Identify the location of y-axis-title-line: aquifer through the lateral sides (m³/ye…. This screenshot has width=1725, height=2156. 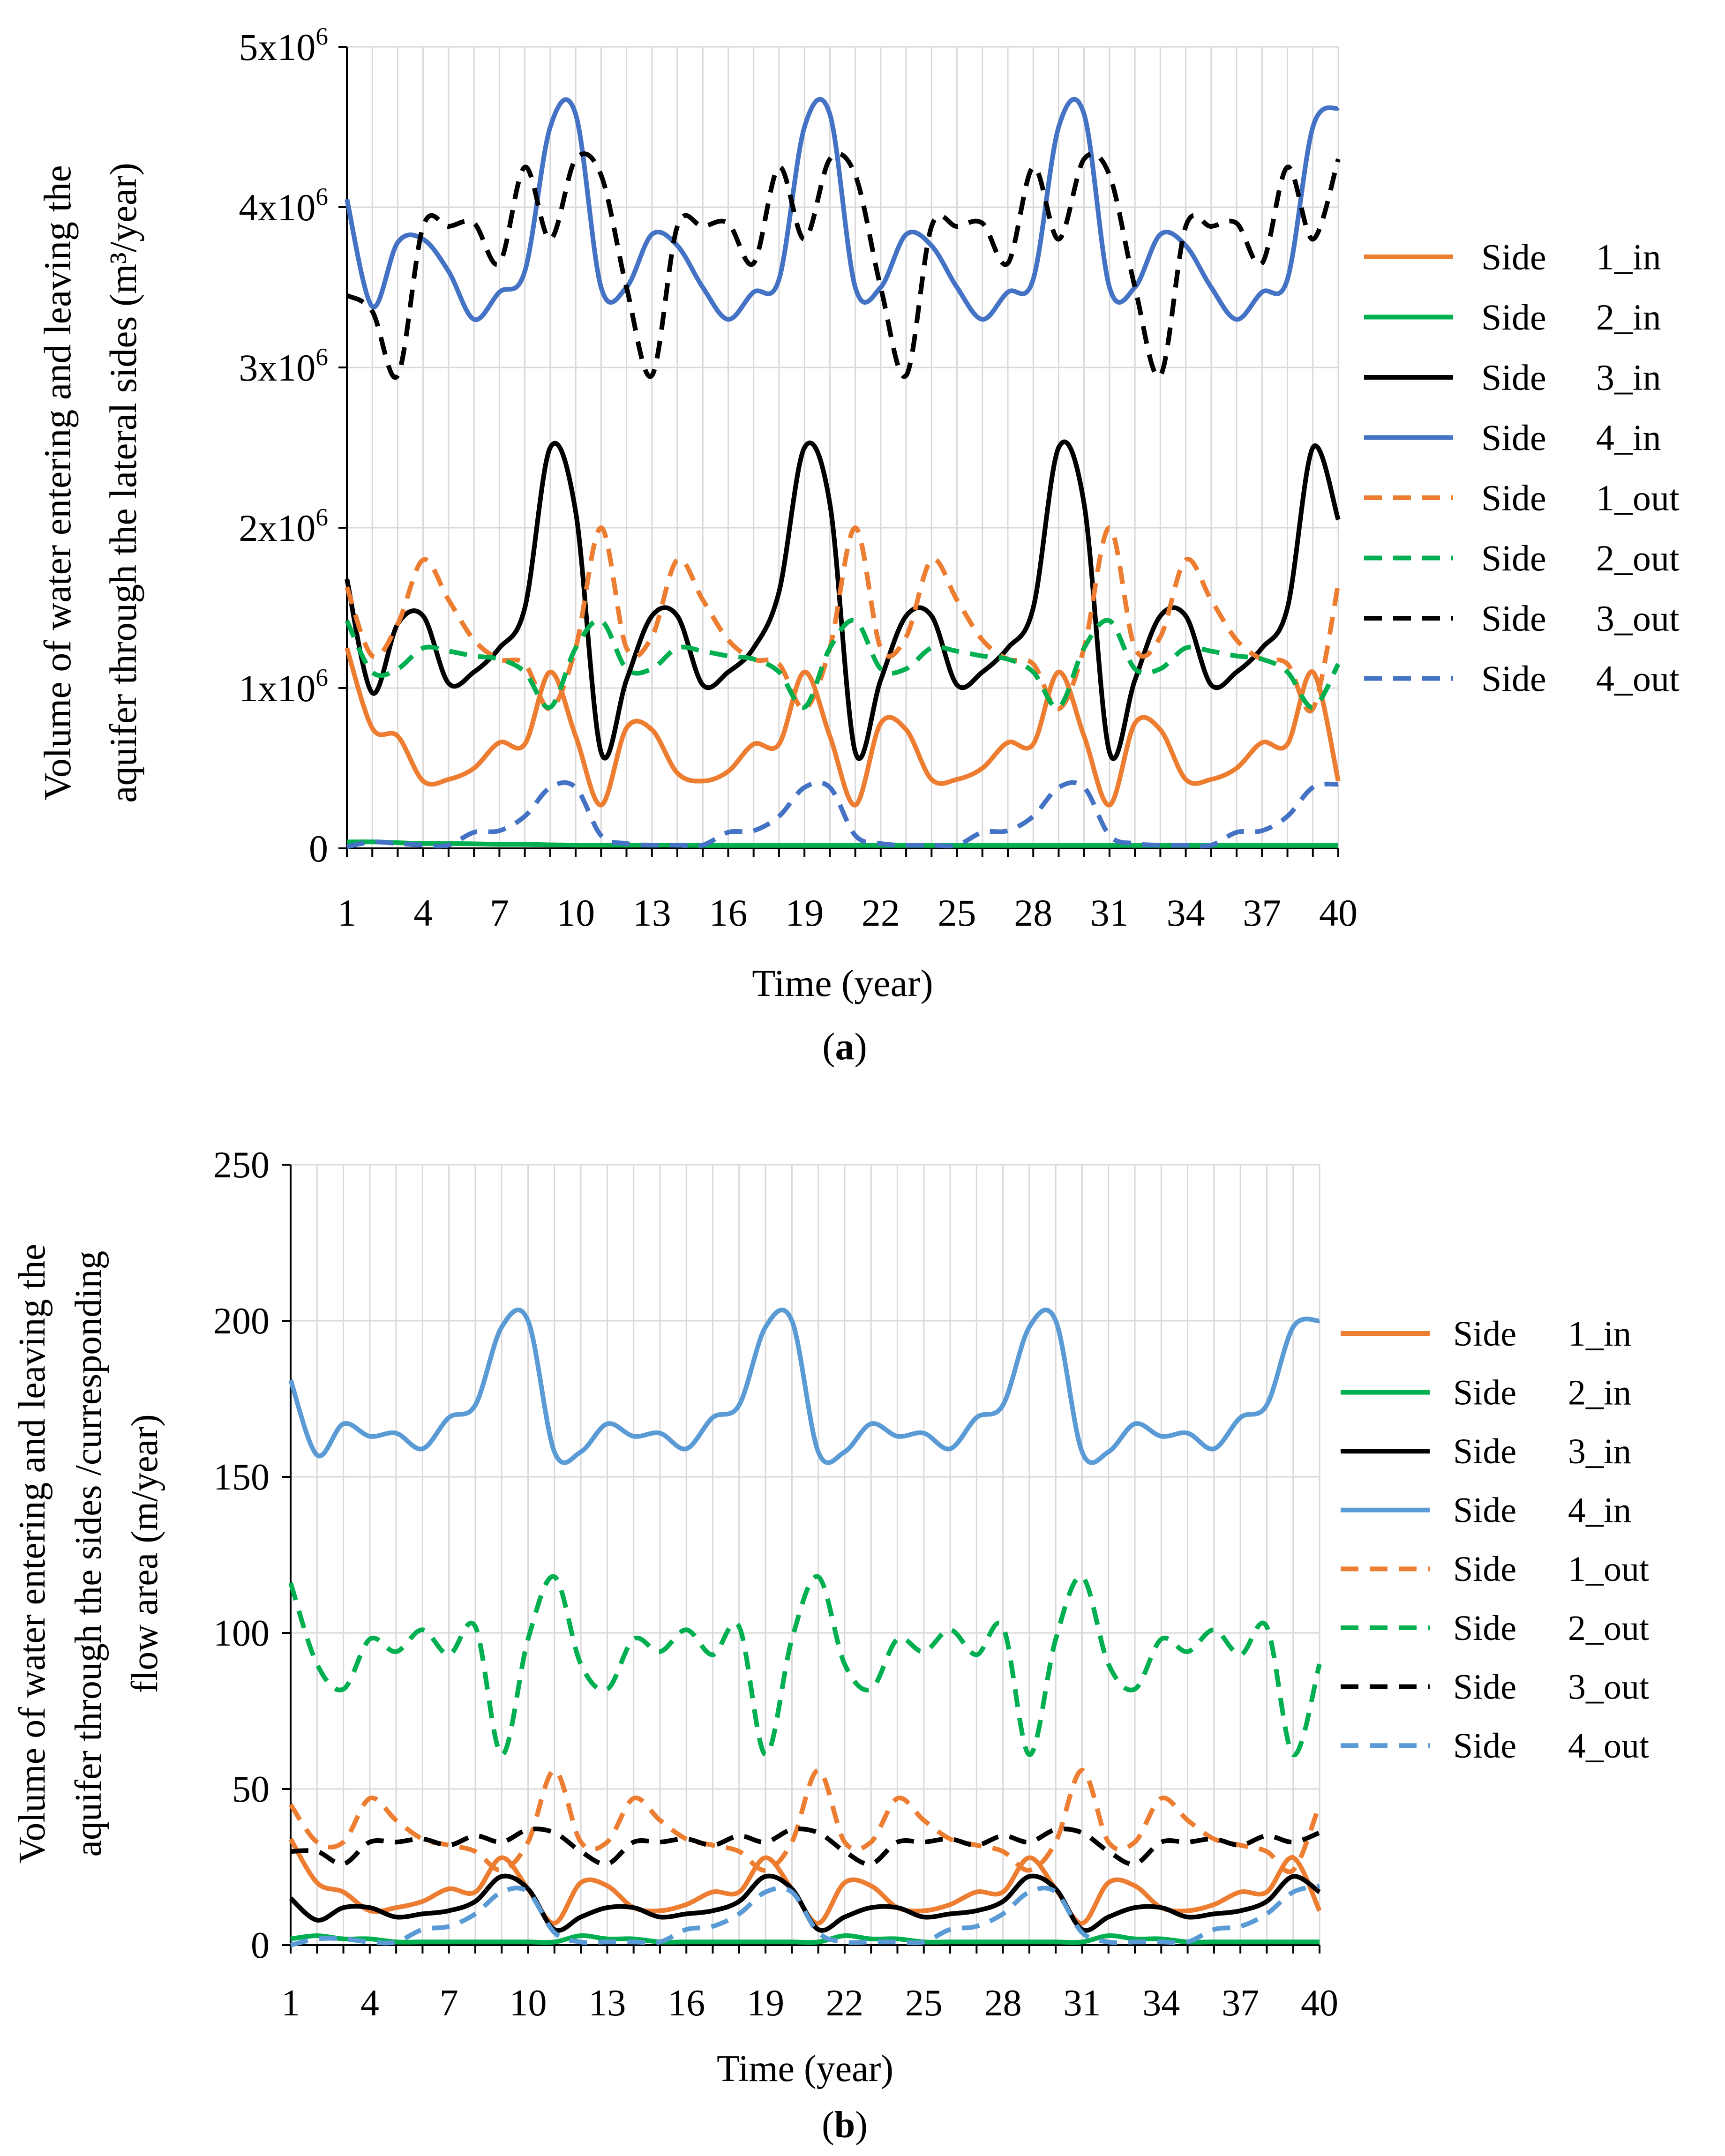
(123, 483).